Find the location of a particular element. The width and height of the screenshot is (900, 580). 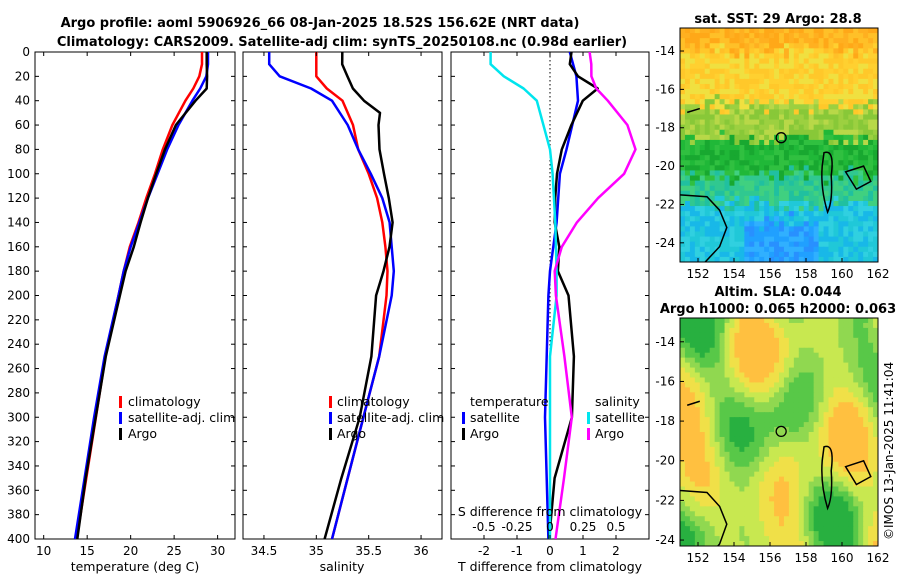

sst-map-frame is located at coordinates (779, 145).